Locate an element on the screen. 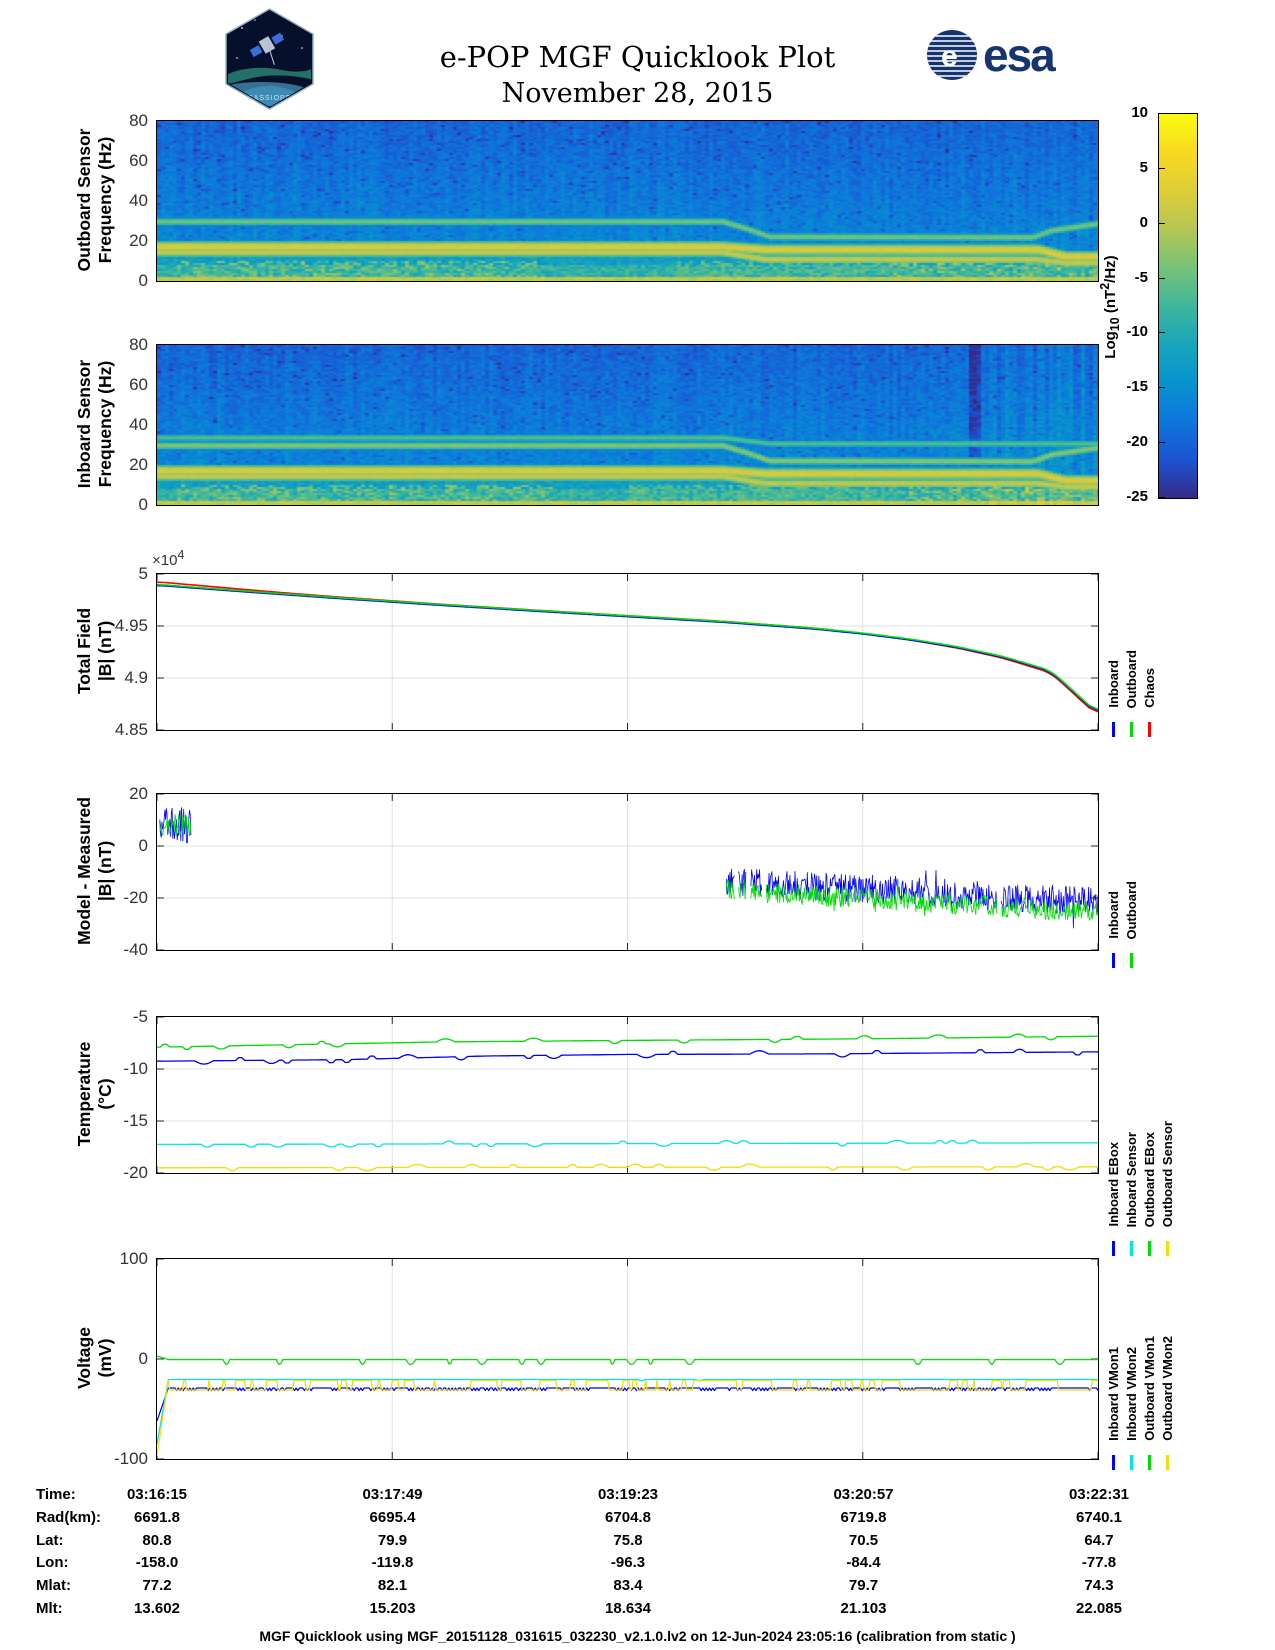 This screenshot has width=1275, height=1650. colorbar-tick-label: -5 is located at coordinates (1141, 277).